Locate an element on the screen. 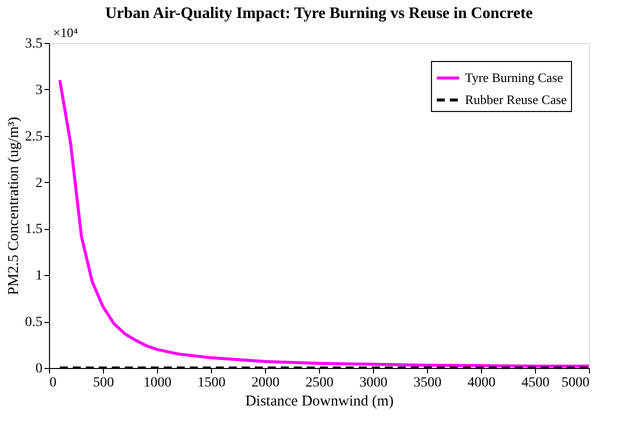 The width and height of the screenshot is (632, 421). legend-label: Tyre Burning Case is located at coordinates (514, 77).